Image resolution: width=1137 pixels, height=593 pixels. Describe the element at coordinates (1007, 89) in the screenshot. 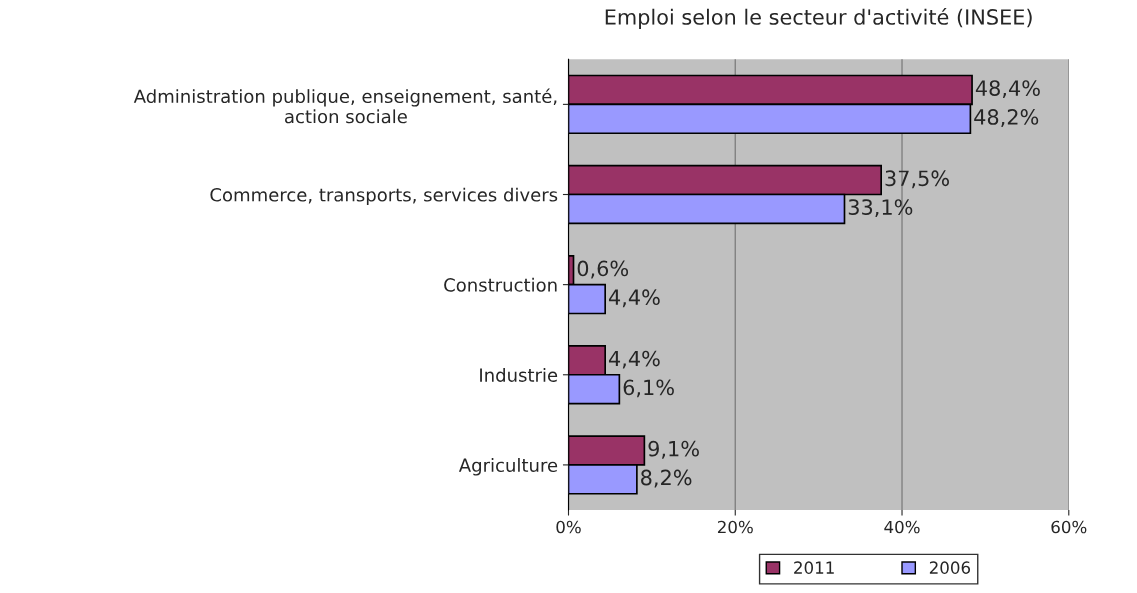

I see `data-label: 48,4%` at that location.